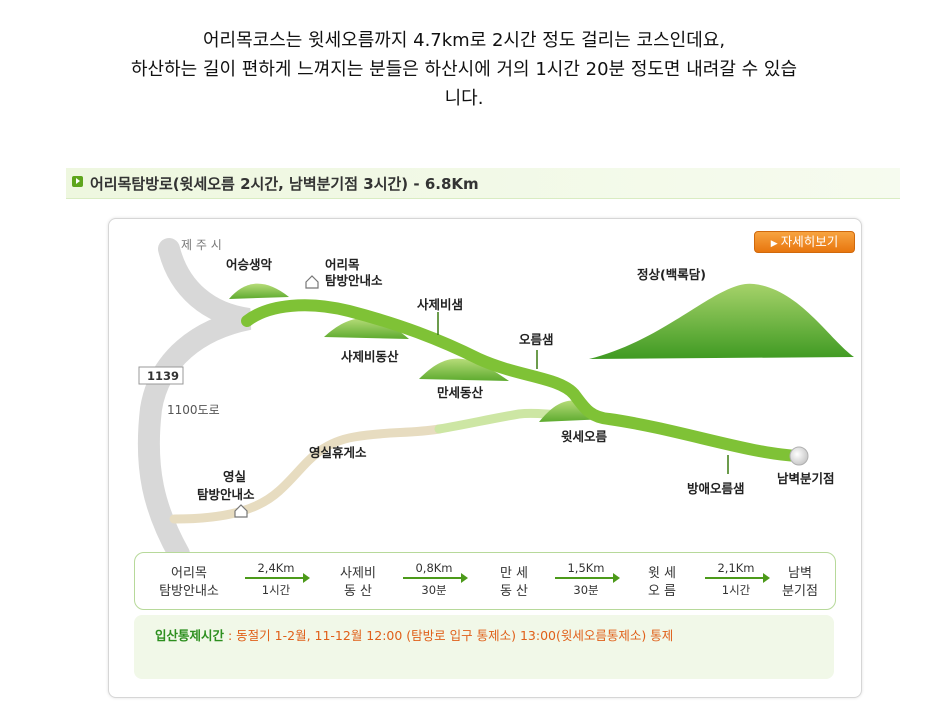 The image size is (928, 726). I want to click on arrow-right-icon: ▶, so click(774, 244).